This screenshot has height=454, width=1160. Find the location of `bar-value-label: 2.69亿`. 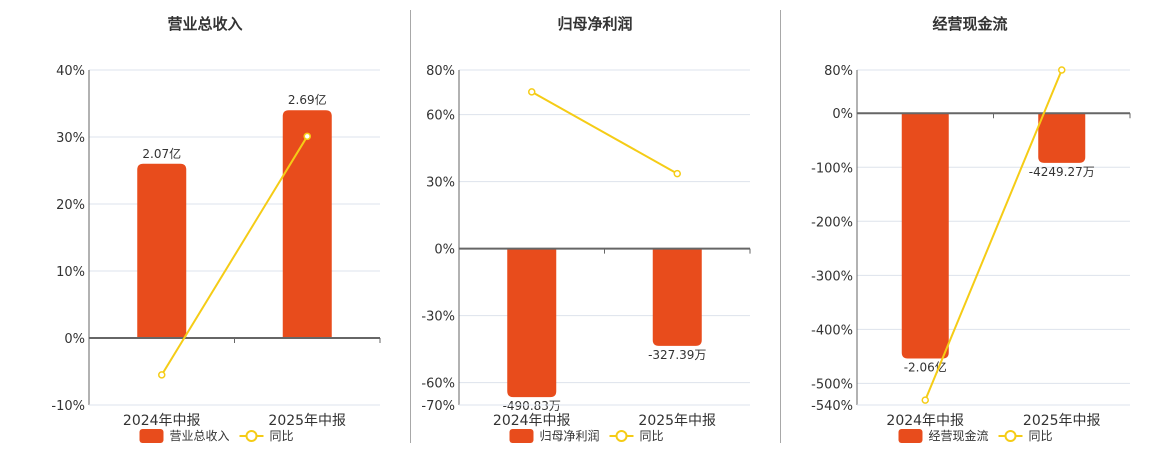

bar-value-label: 2.69亿 is located at coordinates (307, 99).